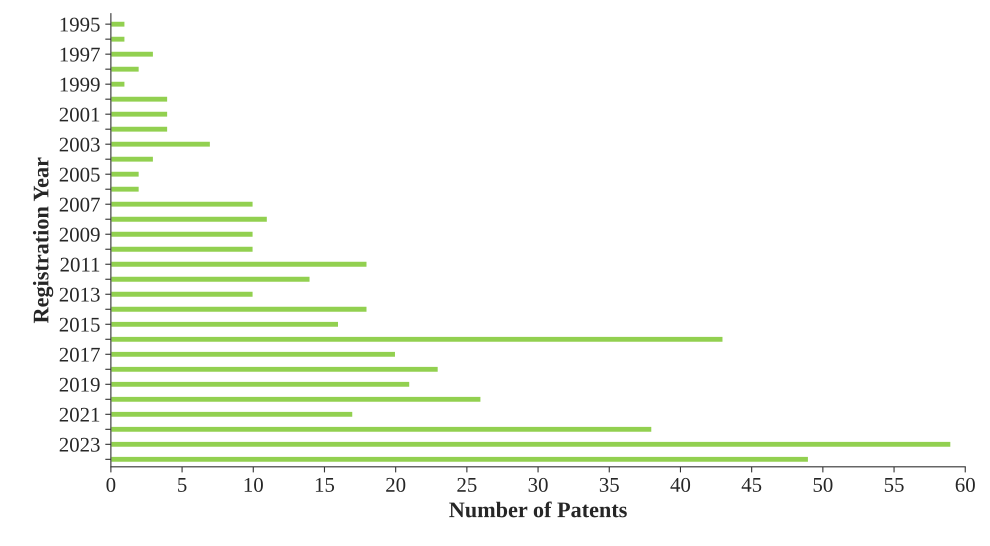  I want to click on y-axis-title: Registration Year, so click(43, 241).